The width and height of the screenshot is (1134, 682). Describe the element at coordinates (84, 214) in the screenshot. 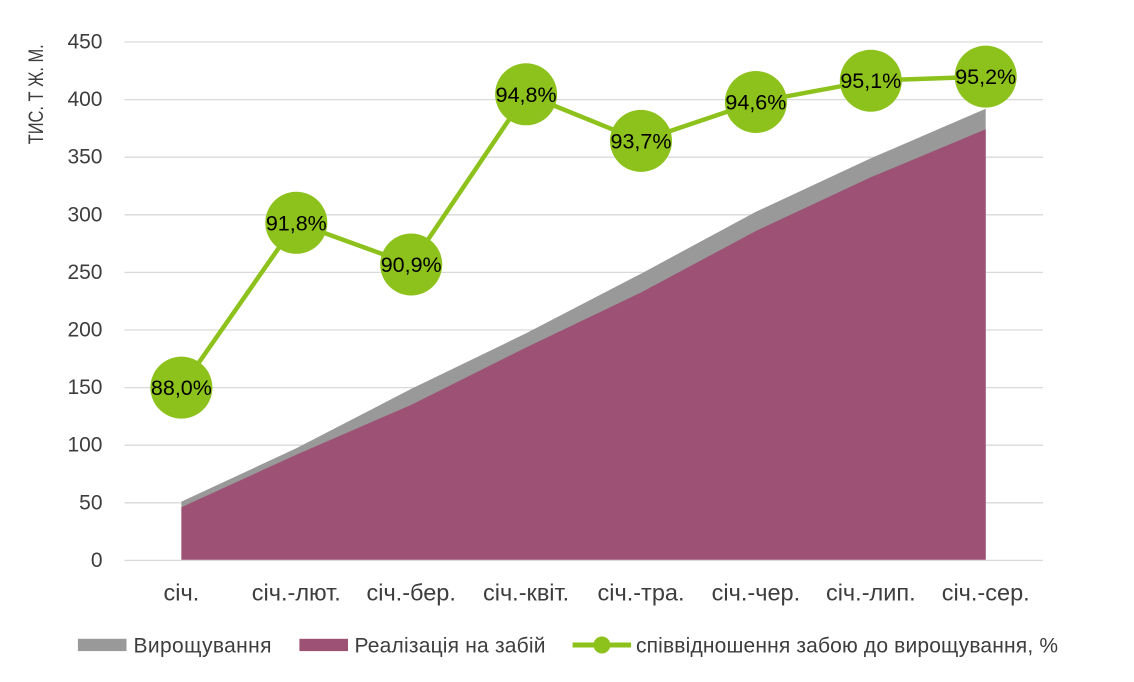

I see `svg-text: 300` at that location.